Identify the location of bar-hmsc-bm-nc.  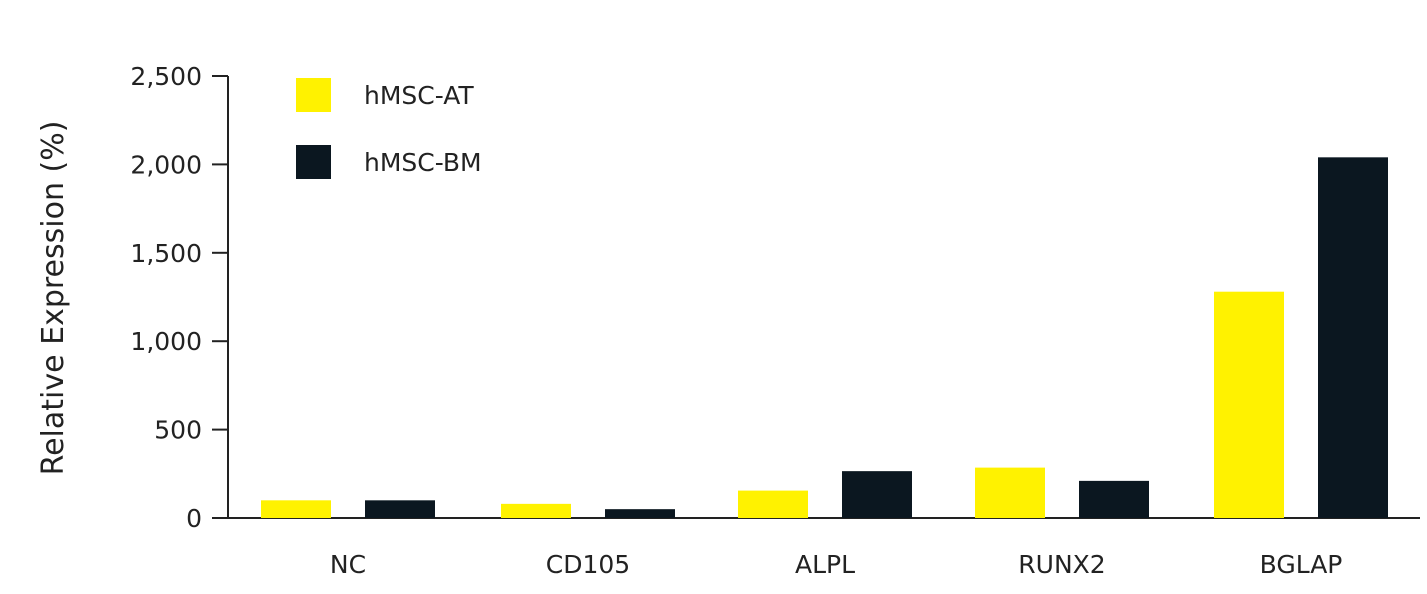
(400, 509).